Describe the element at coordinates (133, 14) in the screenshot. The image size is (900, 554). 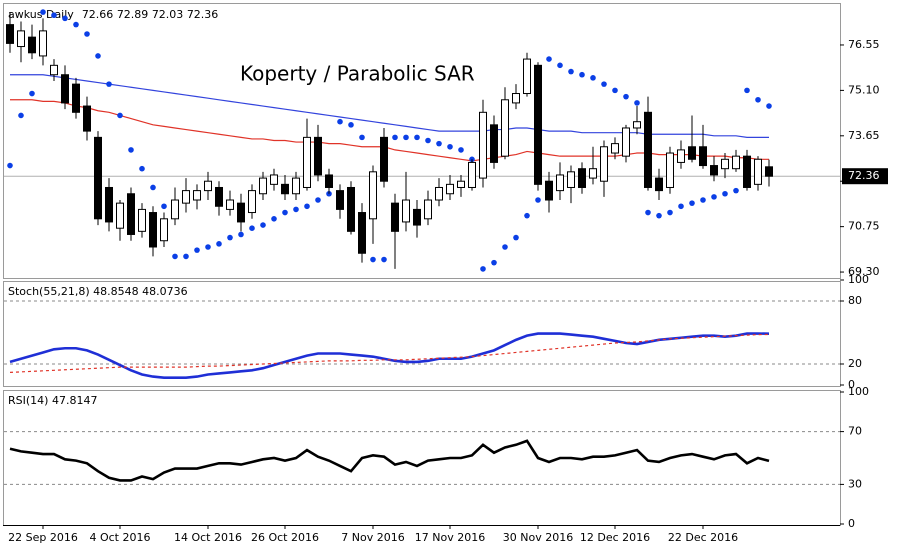
I see `last-high: 72.89` at that location.